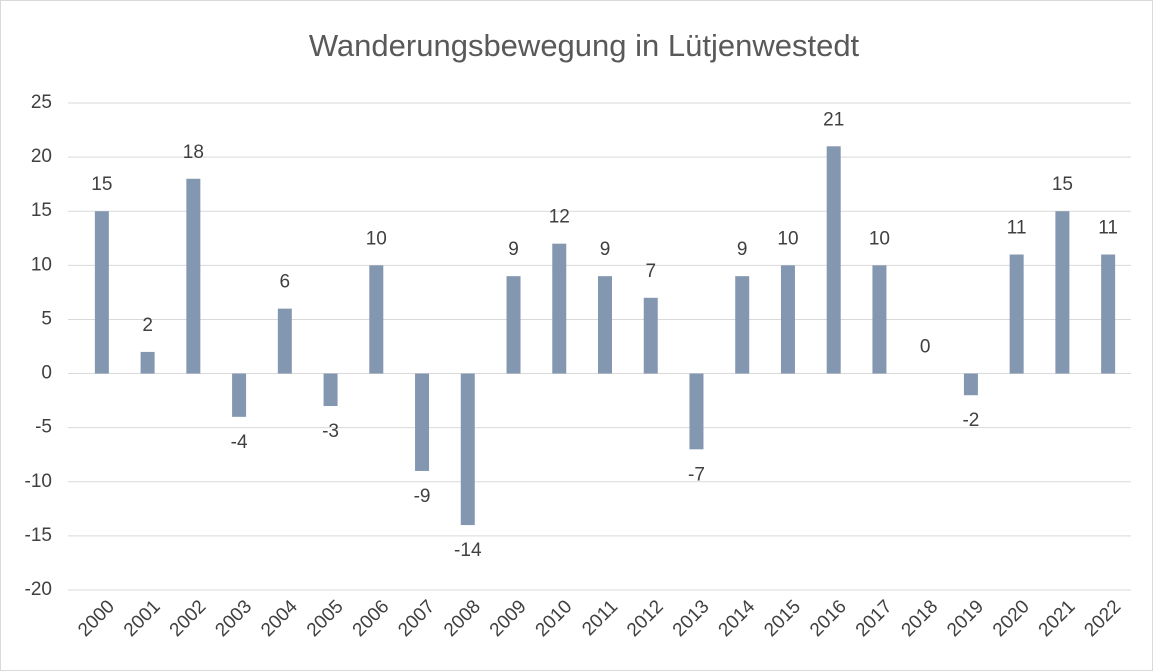 This screenshot has height=671, width=1153. I want to click on value-label: -4, so click(239, 442).